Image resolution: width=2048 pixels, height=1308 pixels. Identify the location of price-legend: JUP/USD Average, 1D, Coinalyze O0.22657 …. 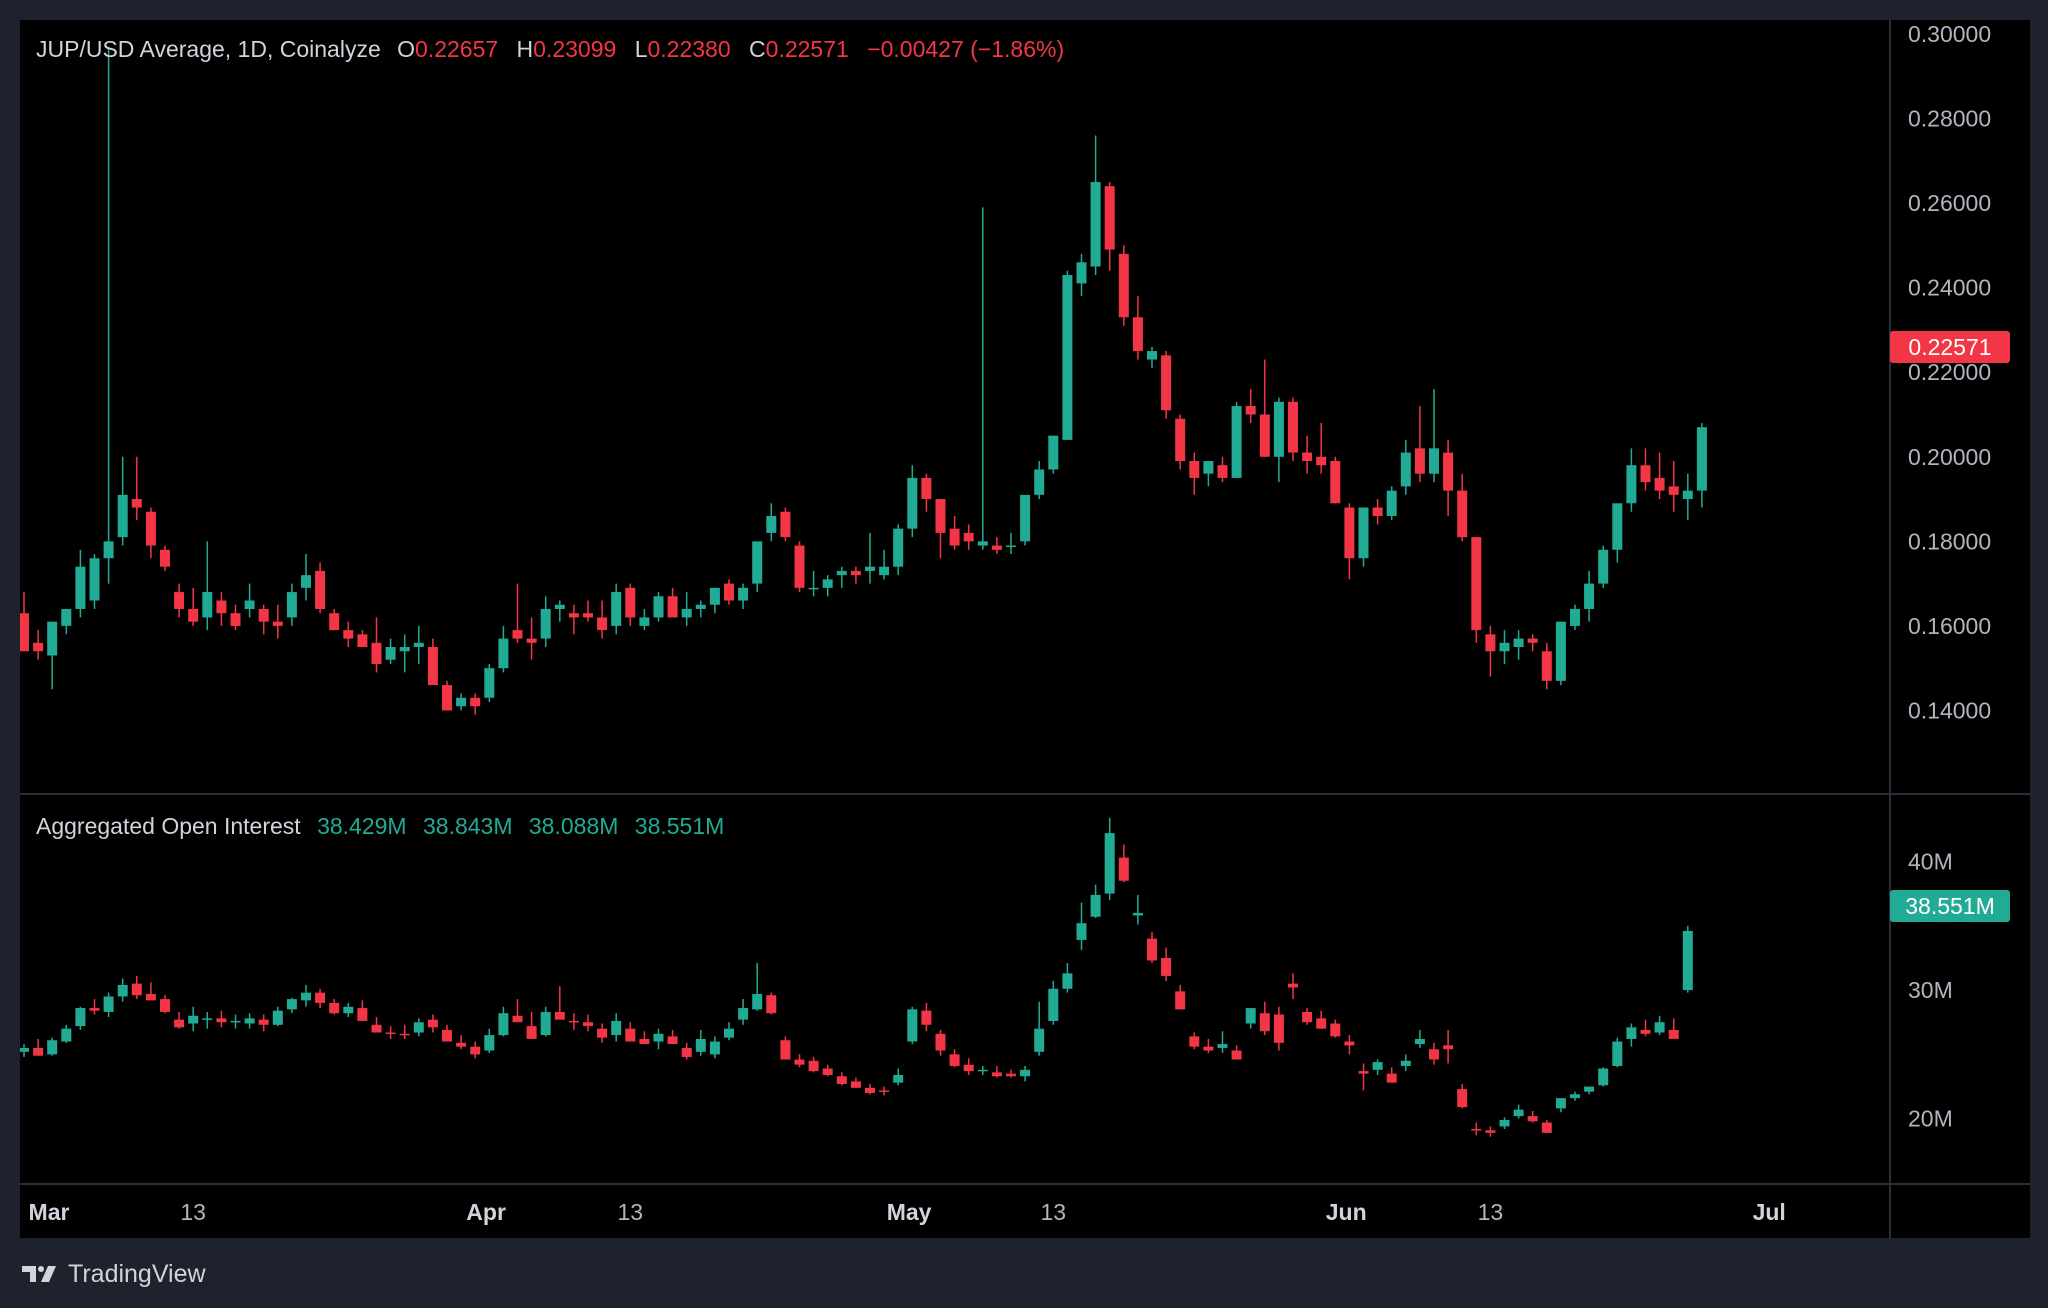
(555, 49).